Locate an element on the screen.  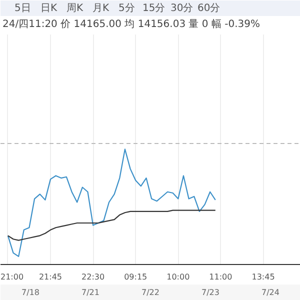
text: 周K is located at coordinates (75, 8).